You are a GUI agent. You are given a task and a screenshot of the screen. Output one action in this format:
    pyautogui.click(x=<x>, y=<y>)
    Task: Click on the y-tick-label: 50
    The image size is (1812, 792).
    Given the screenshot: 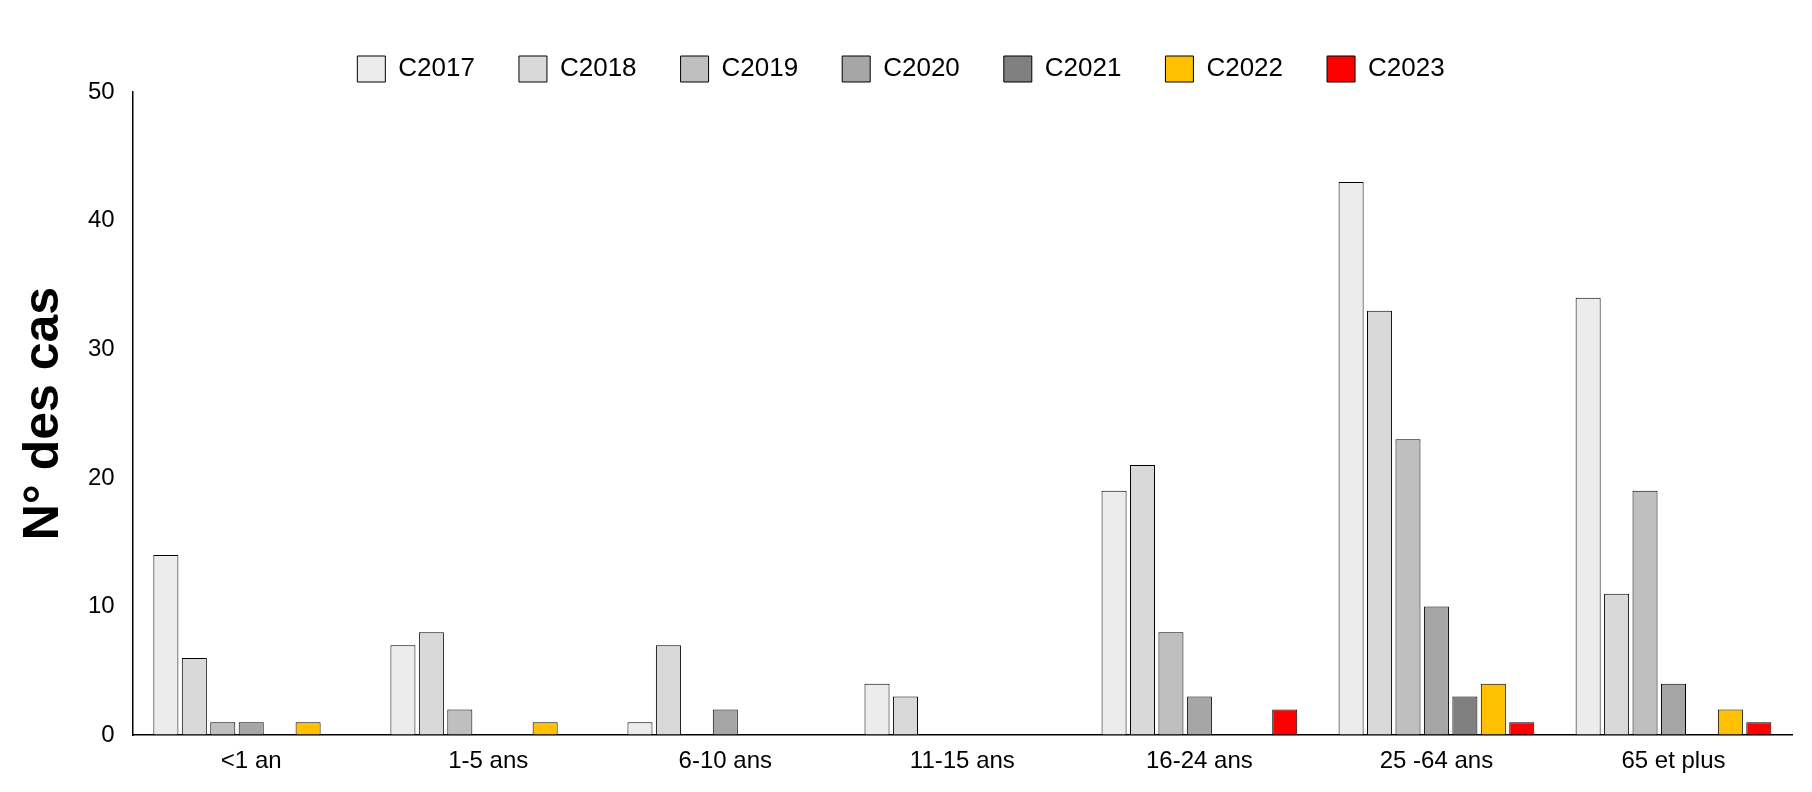 What is the action you would take?
    pyautogui.click(x=101, y=90)
    